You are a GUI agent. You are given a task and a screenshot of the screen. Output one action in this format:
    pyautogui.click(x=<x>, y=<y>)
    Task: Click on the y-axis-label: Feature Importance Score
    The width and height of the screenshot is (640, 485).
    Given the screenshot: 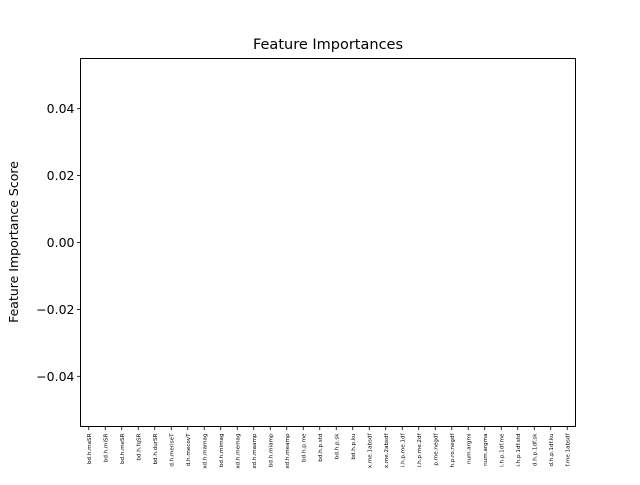 What is the action you would take?
    pyautogui.click(x=13, y=242)
    